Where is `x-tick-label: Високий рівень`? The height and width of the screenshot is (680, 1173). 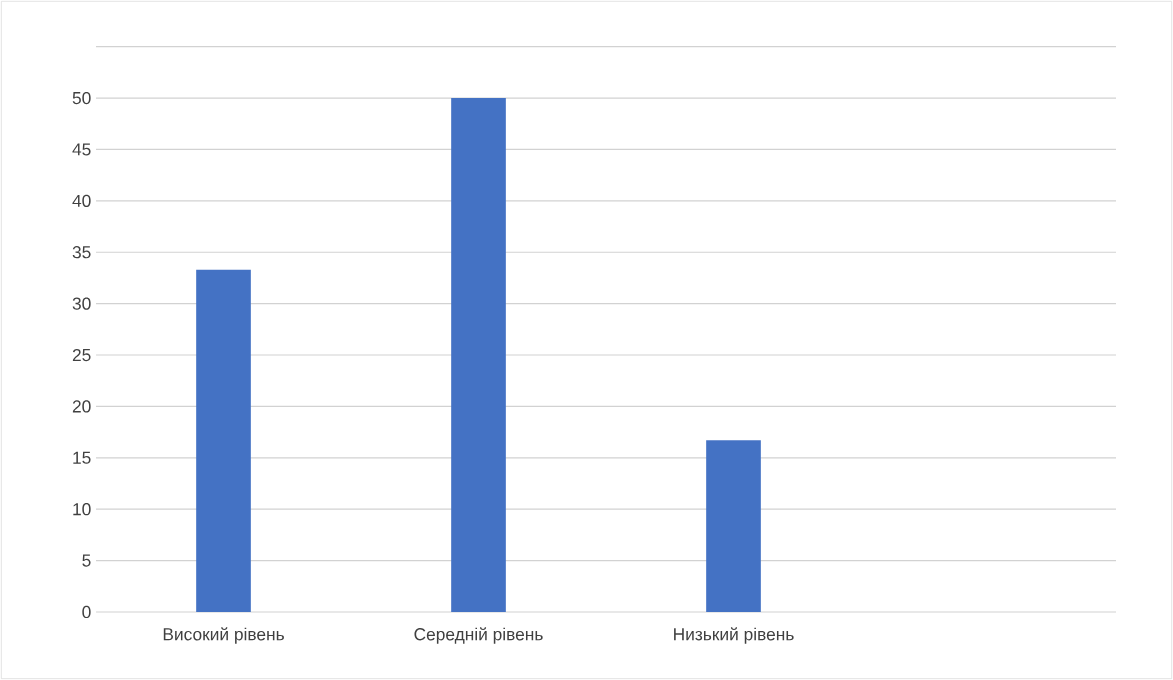
x-tick-label: Високий рівень is located at coordinates (223, 635).